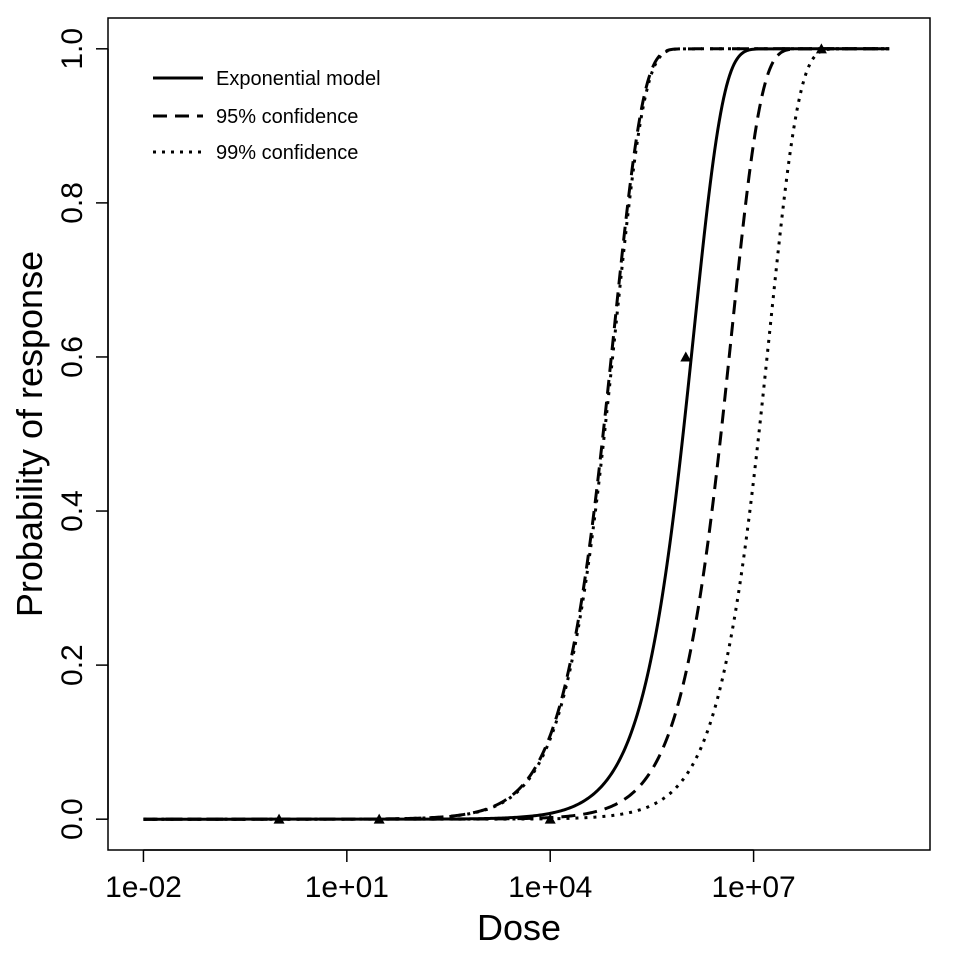 This screenshot has width=960, height=960. What do you see at coordinates (287, 117) in the screenshot?
I see `legend-label-95-confidence: 95% confidence` at bounding box center [287, 117].